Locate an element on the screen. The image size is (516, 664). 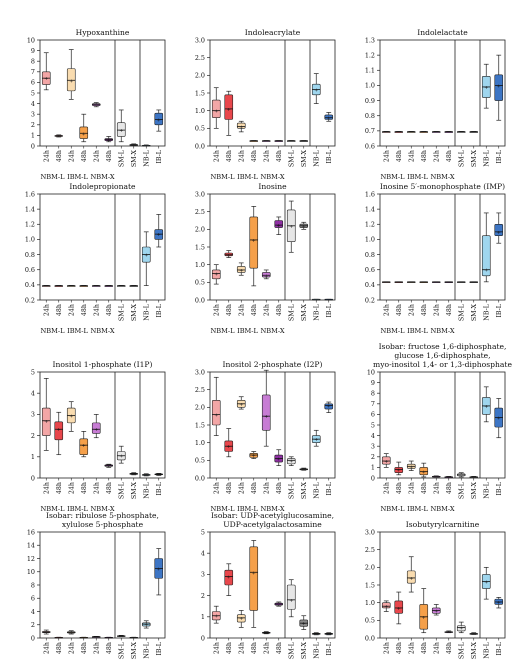
box-IB-L: + is located at coordinates (499, 418).